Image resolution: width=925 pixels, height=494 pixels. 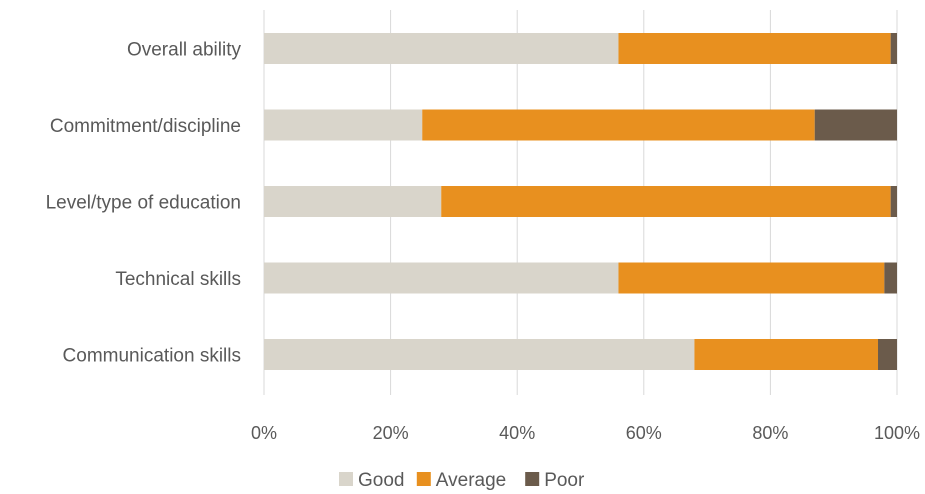 I want to click on legend: Good Average Poor, so click(x=462, y=480).